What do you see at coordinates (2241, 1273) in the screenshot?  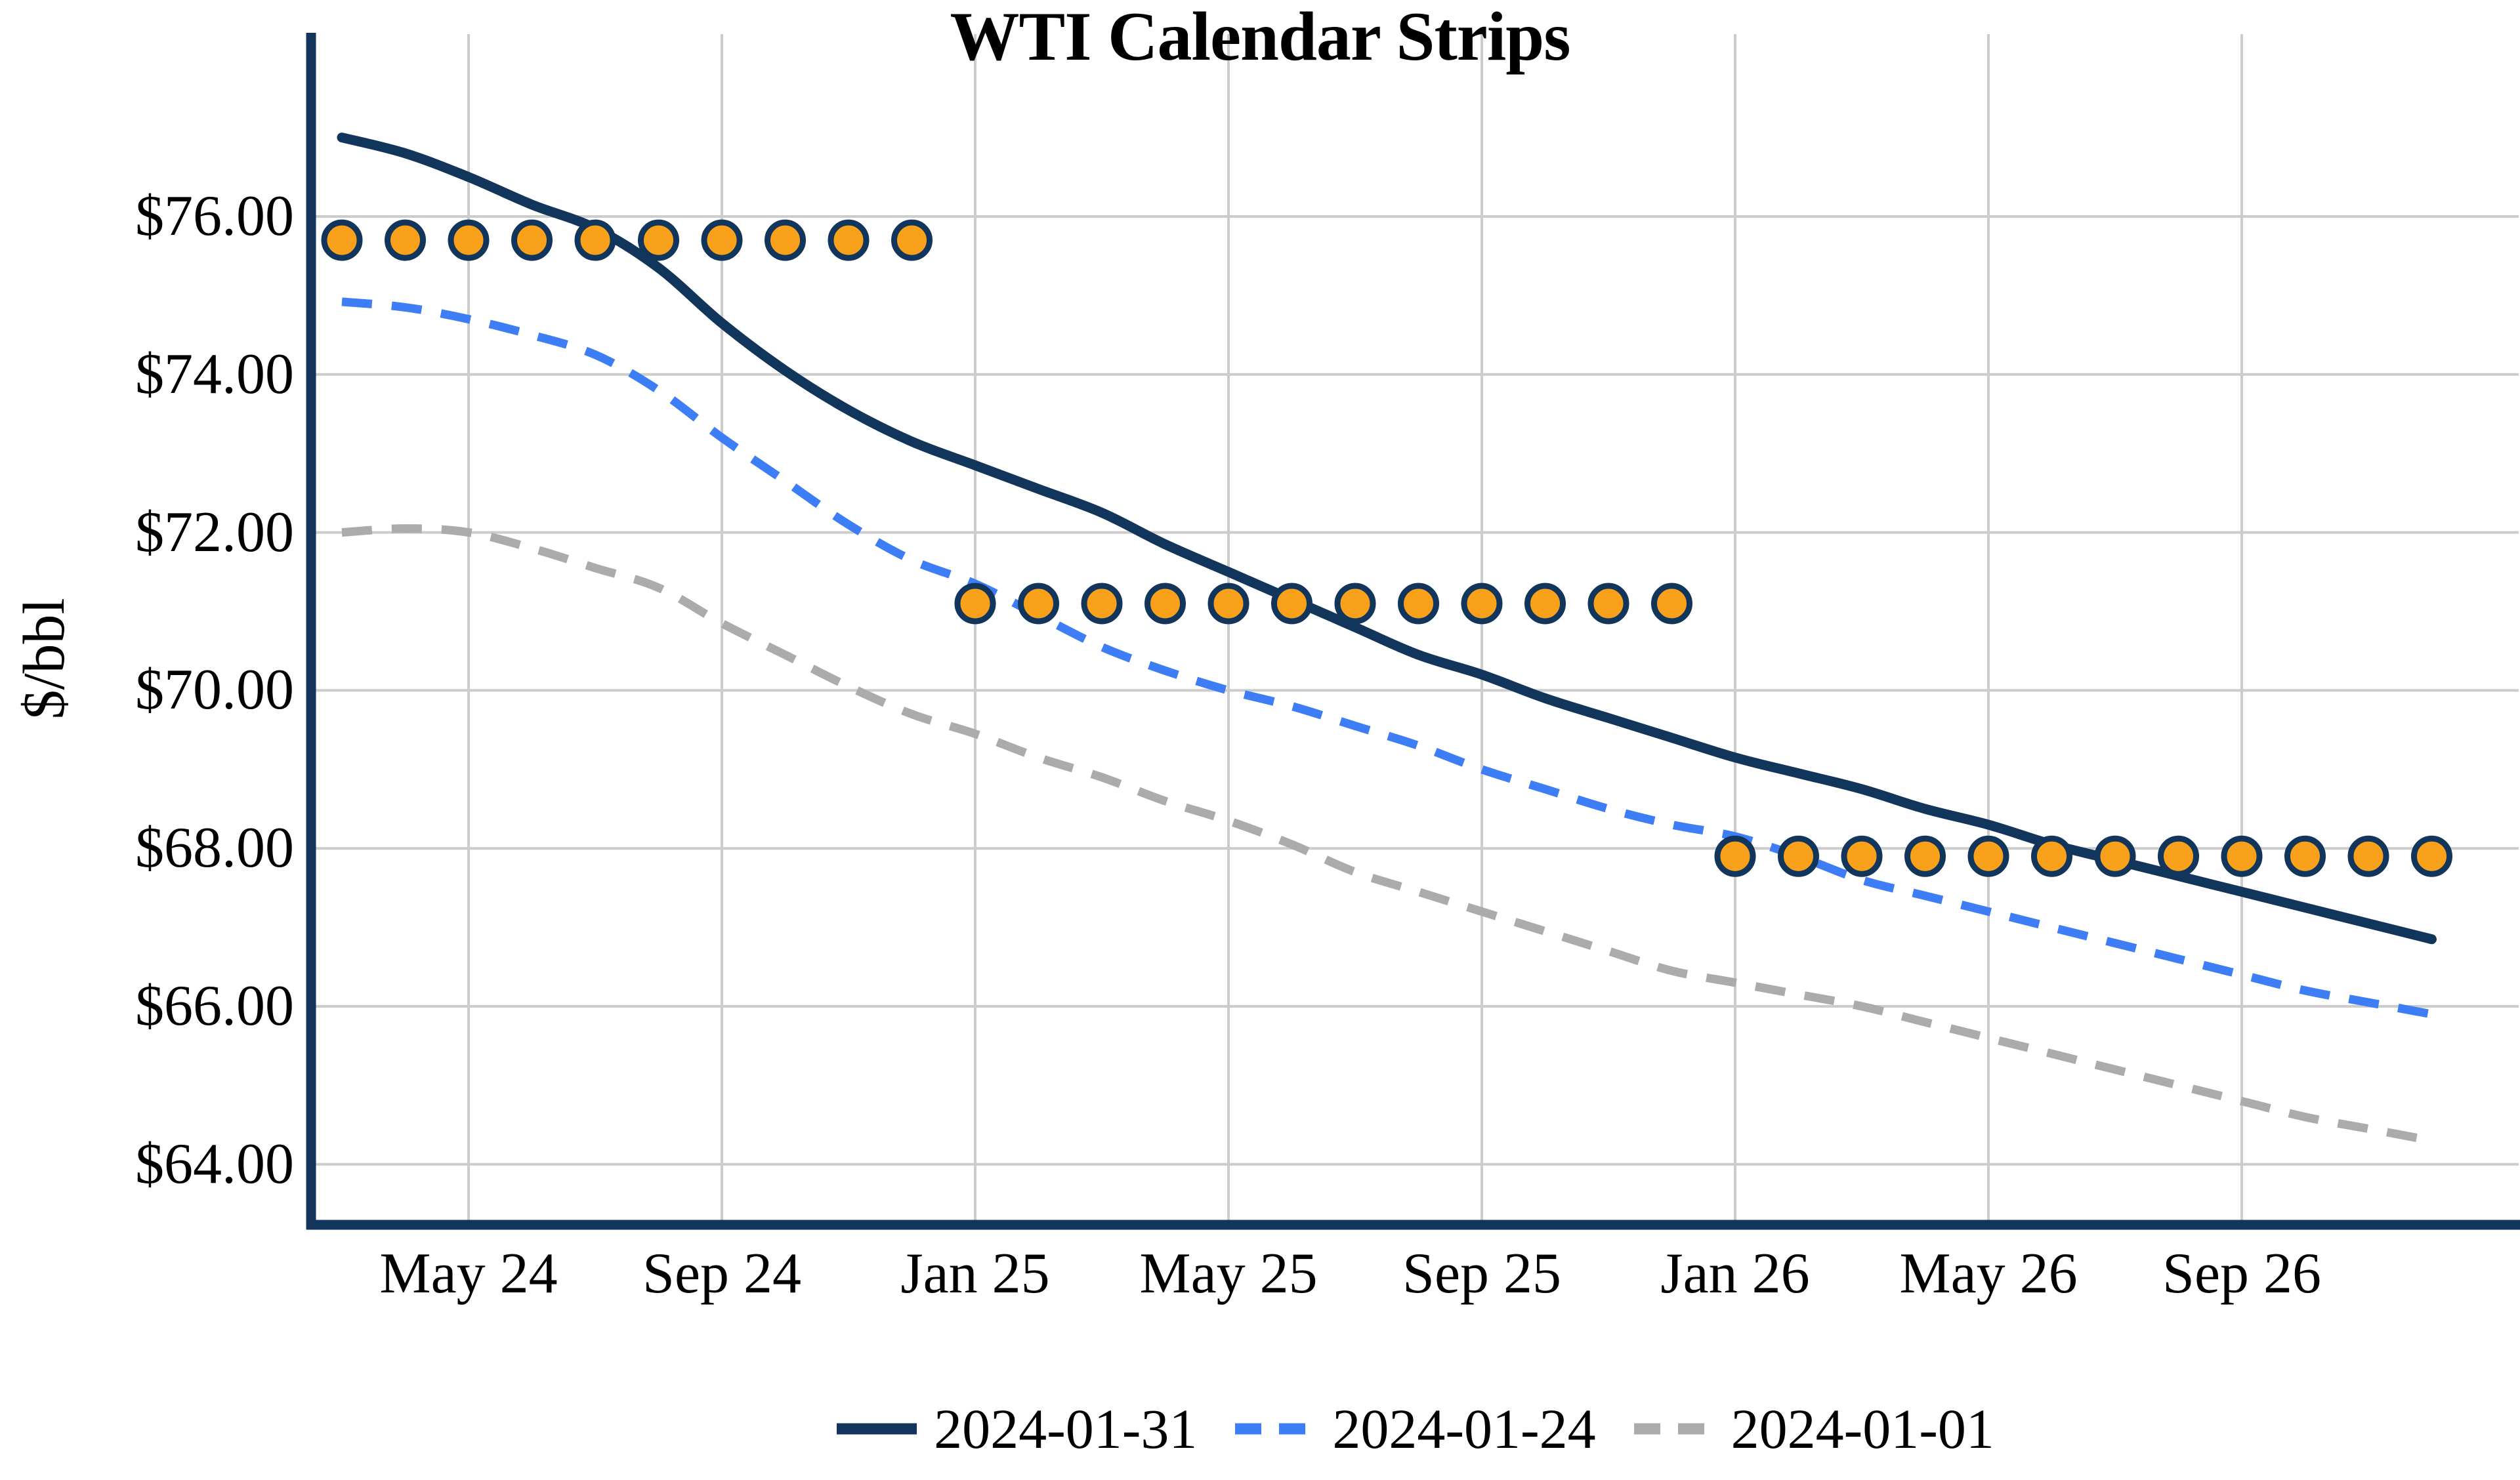 I see `x-tick-label: Sep 26` at bounding box center [2241, 1273].